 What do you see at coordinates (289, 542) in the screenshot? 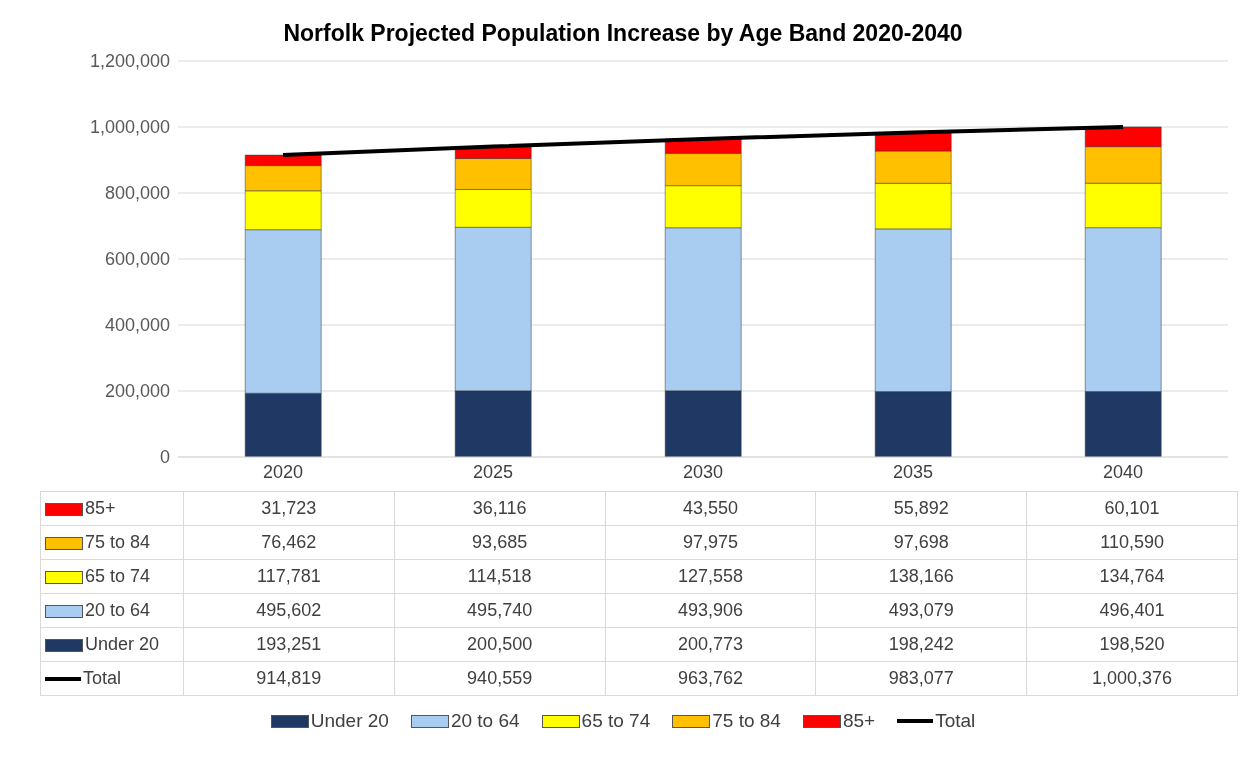
I see `data-label: 76,462` at bounding box center [289, 542].